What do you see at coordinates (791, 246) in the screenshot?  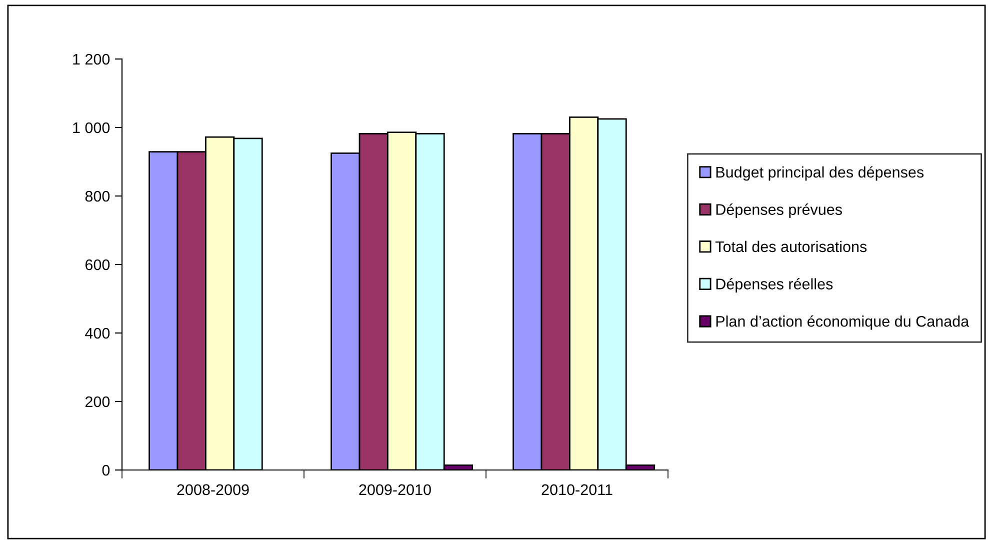 I see `legend-label: Total des autorisations` at bounding box center [791, 246].